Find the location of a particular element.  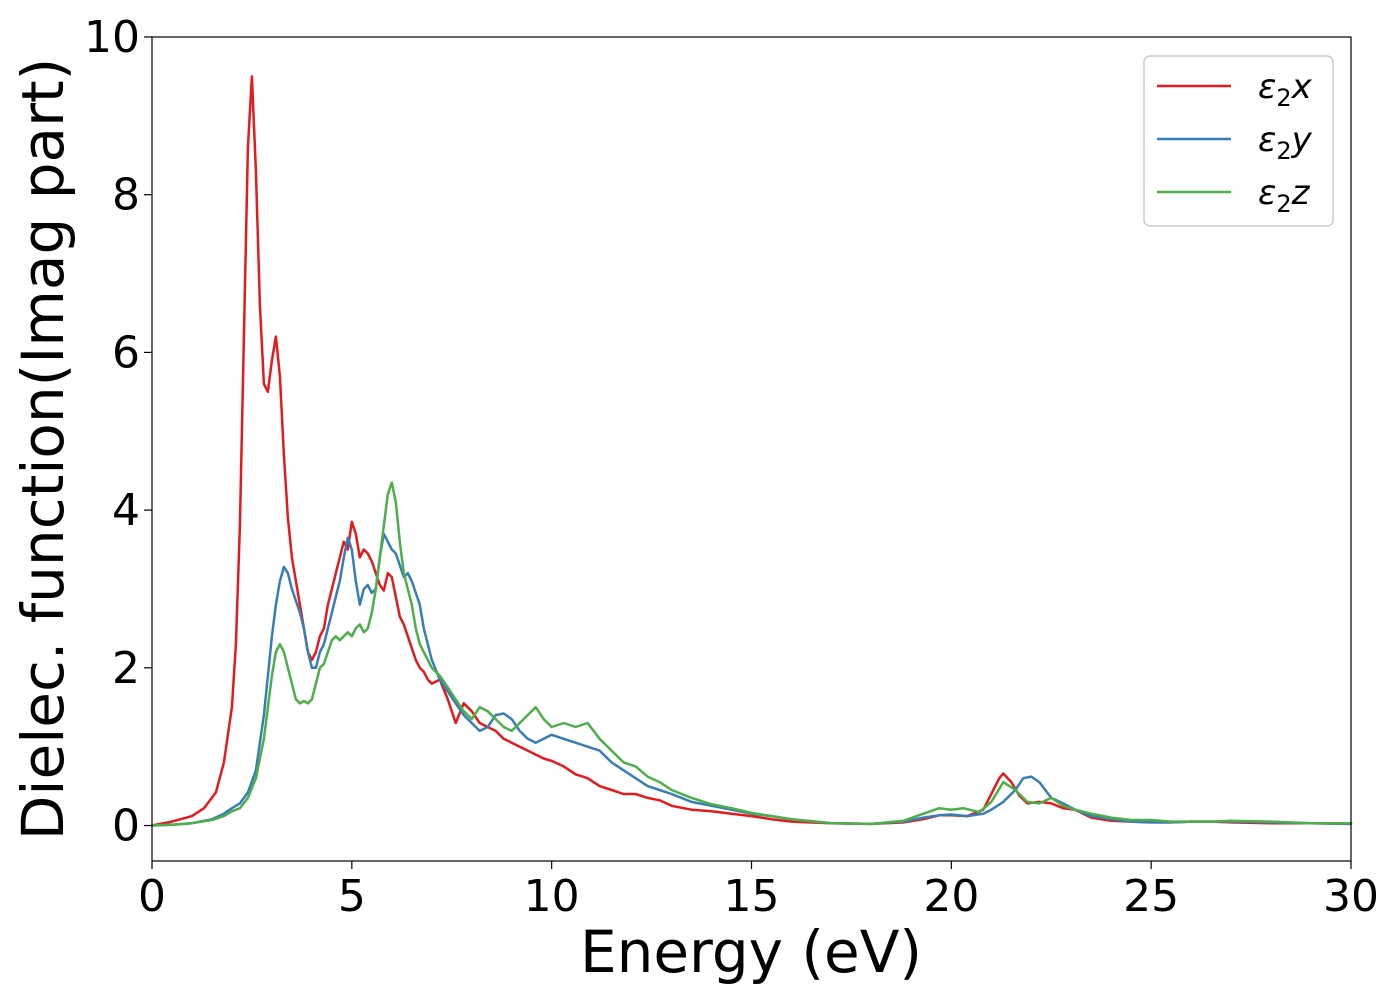

x-axis-title: Energy (eV) is located at coordinates (751, 952).